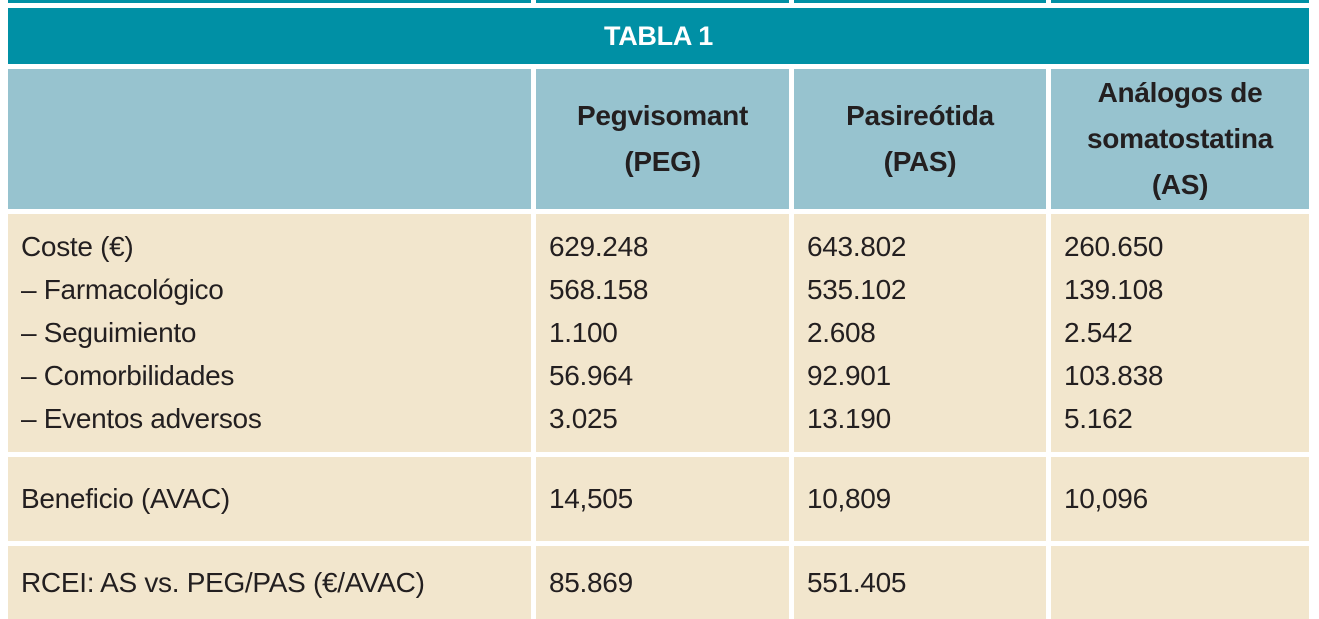 The width and height of the screenshot is (1319, 619). I want to click on header-empty-cell, so click(269, 139).